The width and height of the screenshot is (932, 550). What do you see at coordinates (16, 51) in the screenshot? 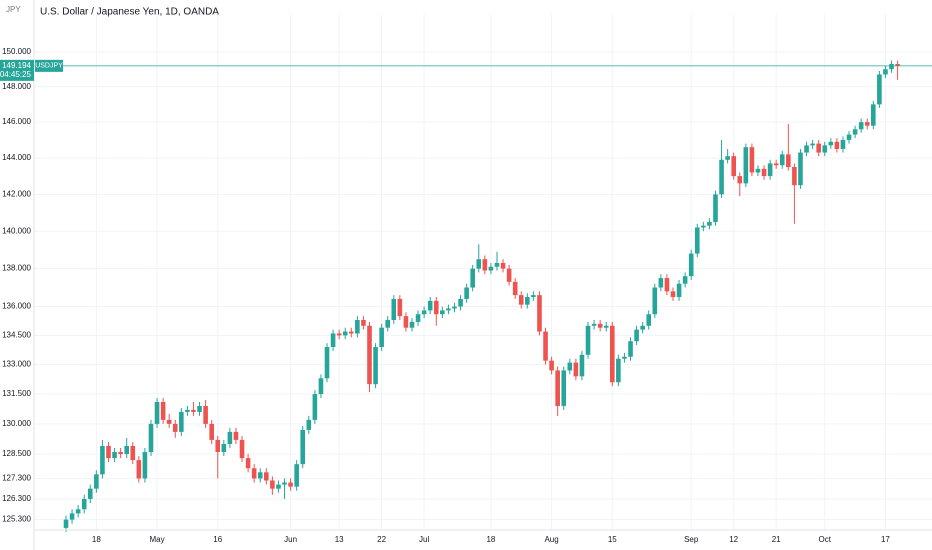
I see `y-tick-label: 150.000` at bounding box center [16, 51].